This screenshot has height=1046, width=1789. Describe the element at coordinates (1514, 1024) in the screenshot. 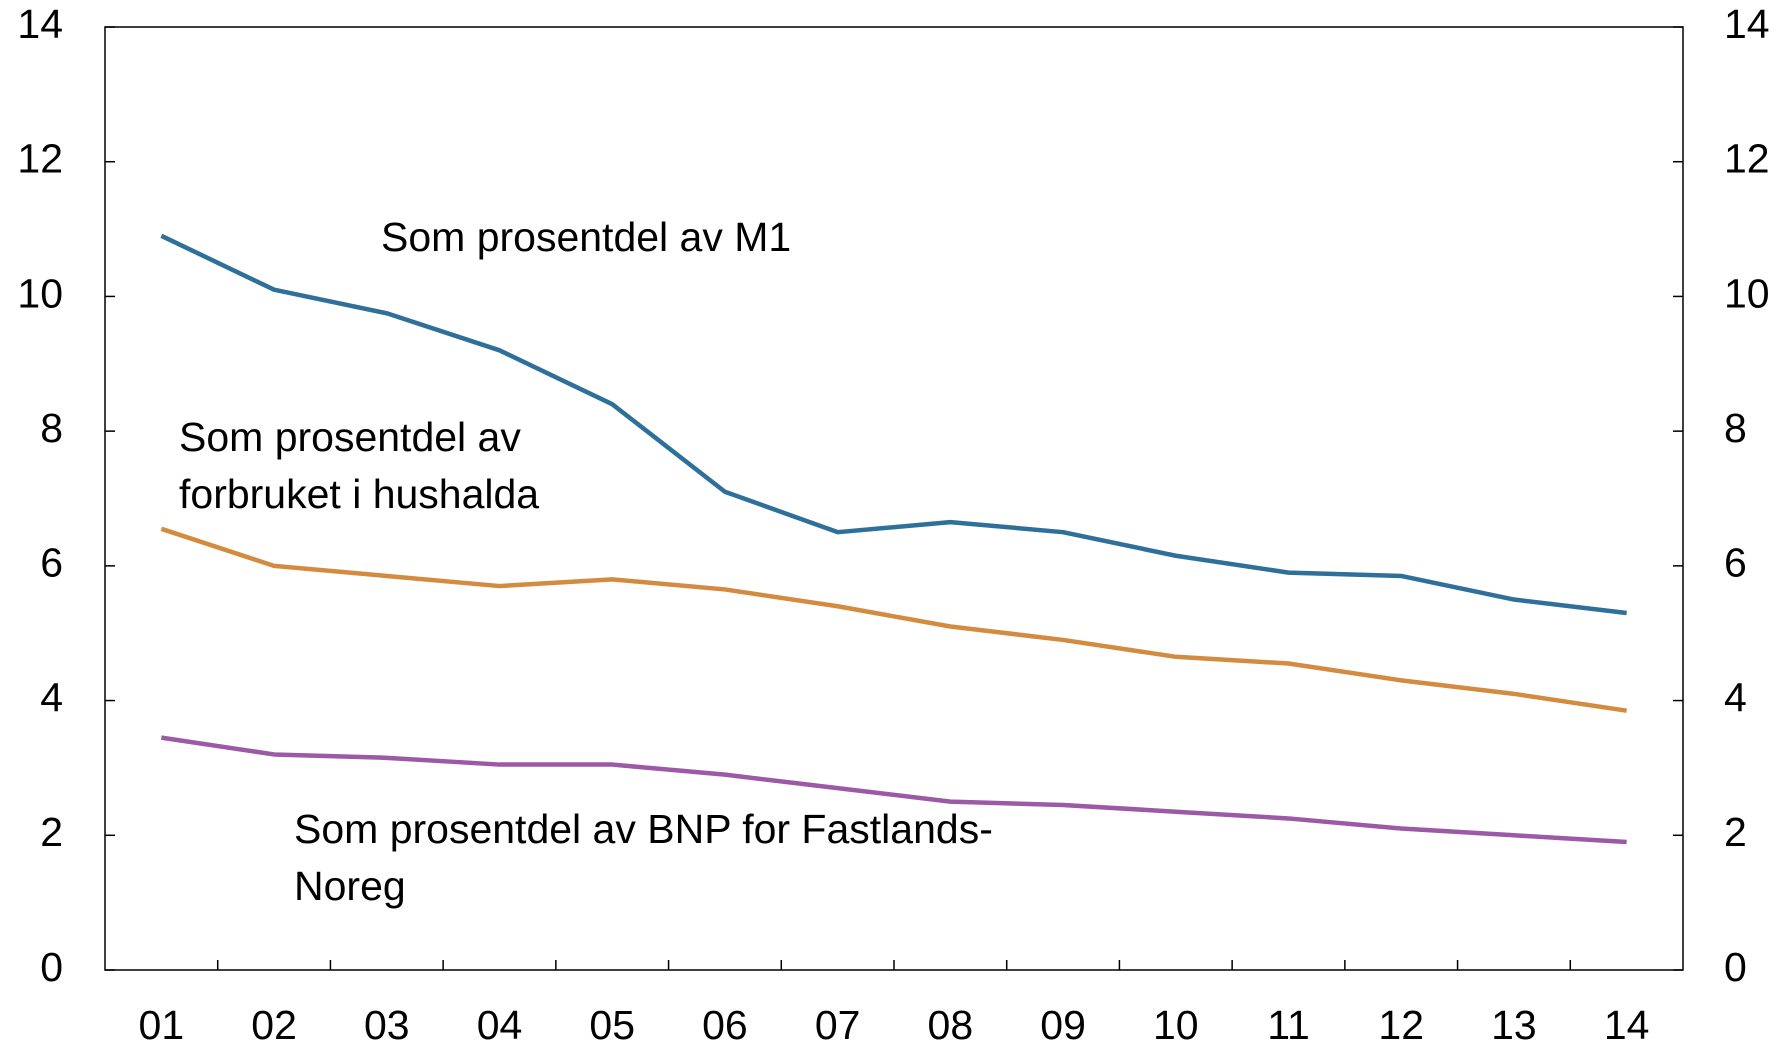

I see `x-tick-label: 13` at that location.